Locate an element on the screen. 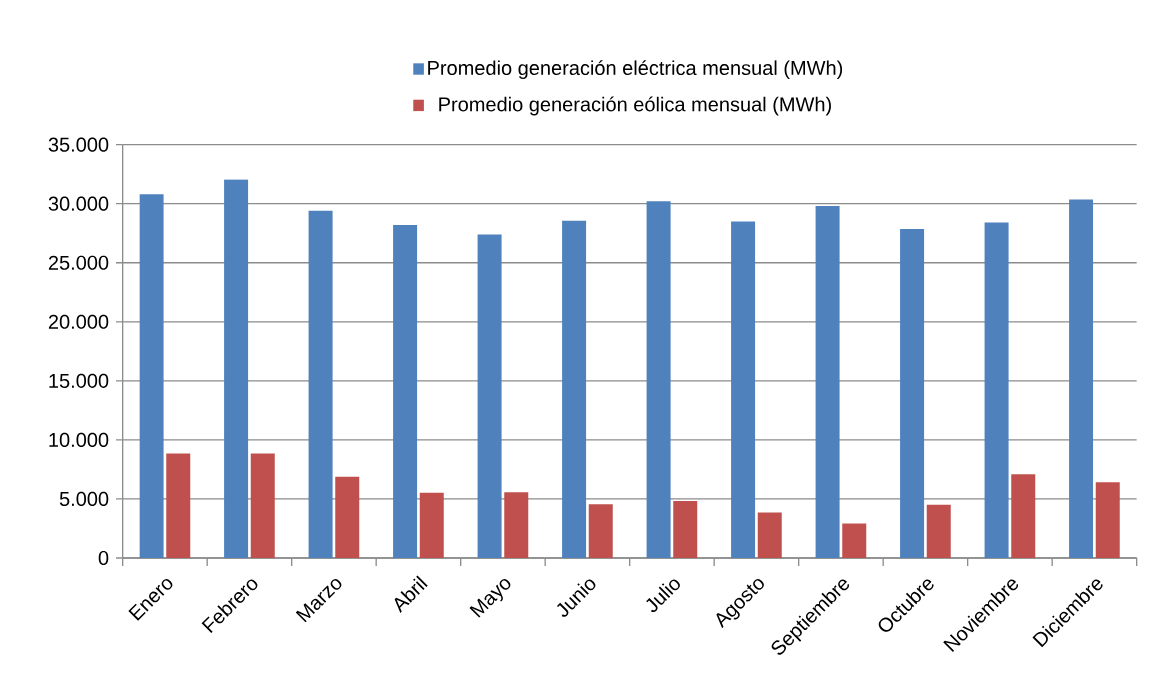 Image resolution: width=1158 pixels, height=700 pixels. legend-label: Promedio generación eólica mensual (MWh) is located at coordinates (635, 106).